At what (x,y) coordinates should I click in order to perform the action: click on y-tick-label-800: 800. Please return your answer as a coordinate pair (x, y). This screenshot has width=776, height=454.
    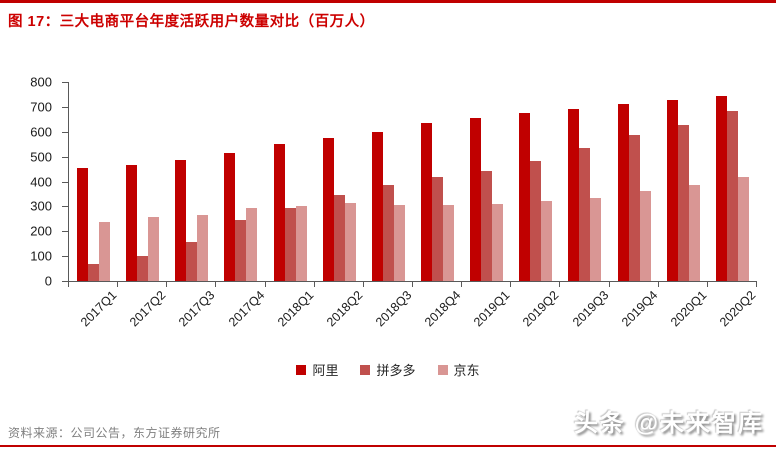
    Looking at the image, I should click on (41, 82).